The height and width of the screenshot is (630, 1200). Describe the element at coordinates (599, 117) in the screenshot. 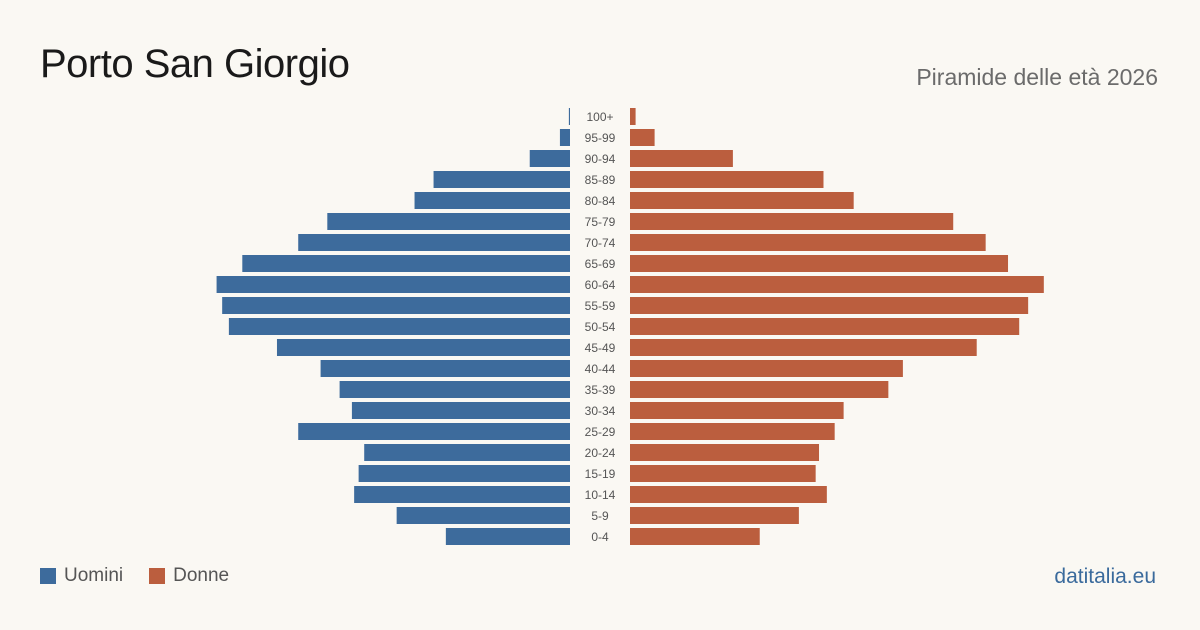

I see `age-label-100+: 100+` at that location.